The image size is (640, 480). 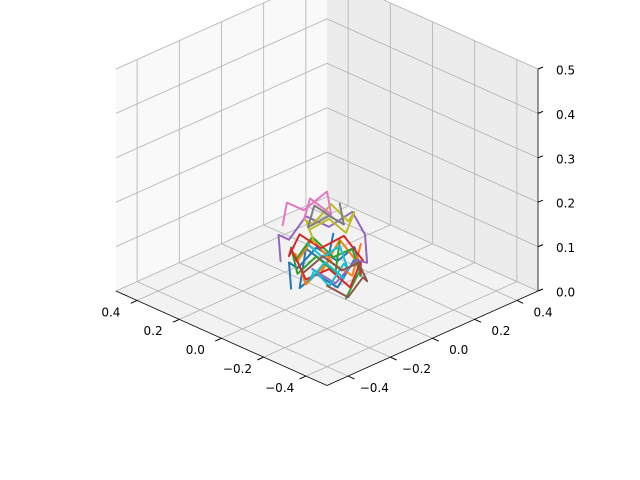 I want to click on z-tick-label: 0.5, so click(x=565, y=71).